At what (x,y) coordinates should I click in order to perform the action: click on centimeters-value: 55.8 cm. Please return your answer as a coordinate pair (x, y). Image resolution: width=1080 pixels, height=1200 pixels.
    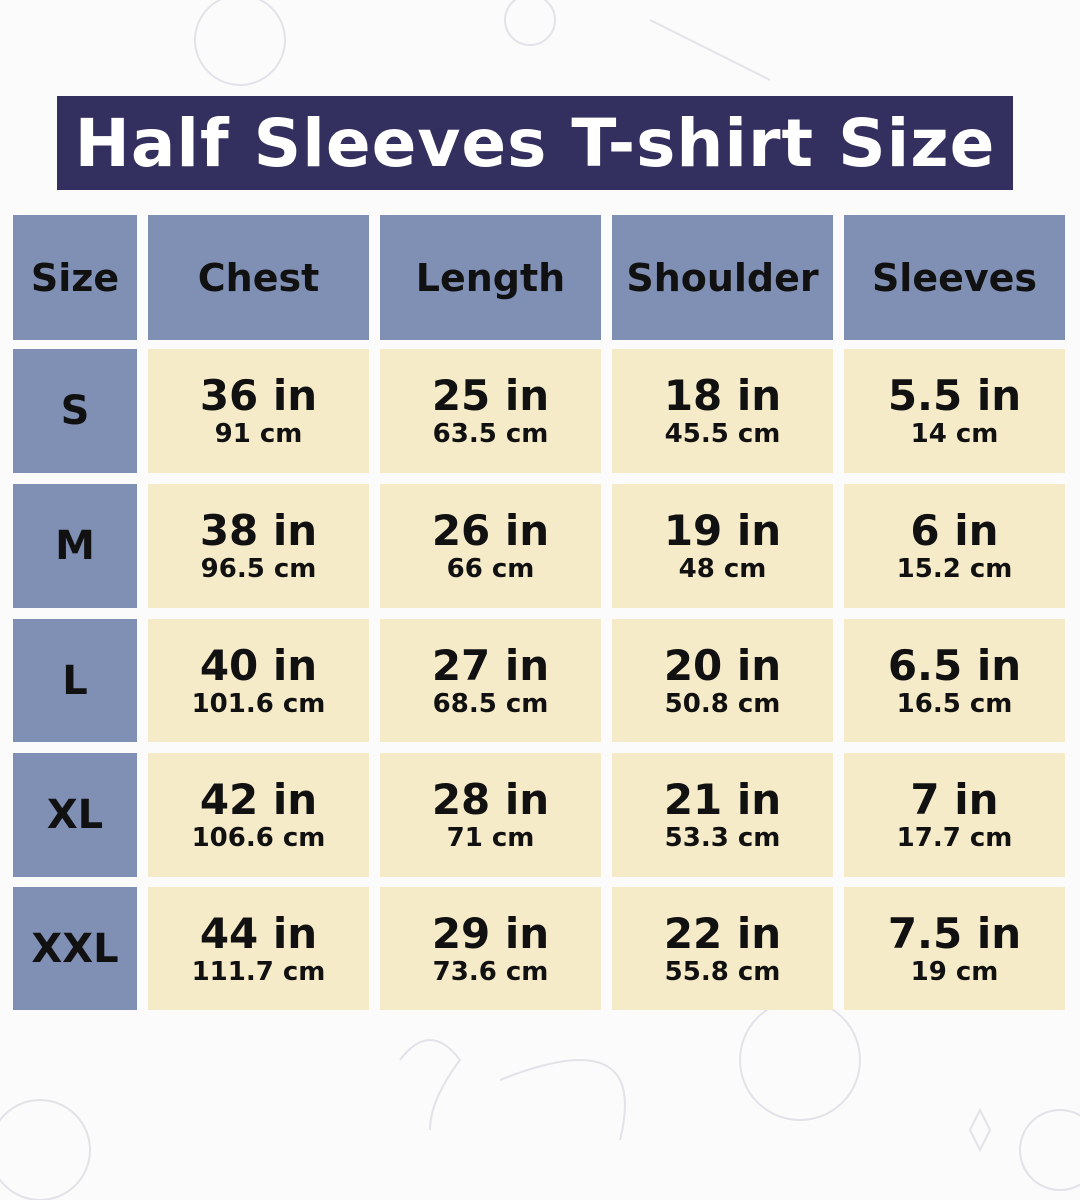
    Looking at the image, I should click on (722, 971).